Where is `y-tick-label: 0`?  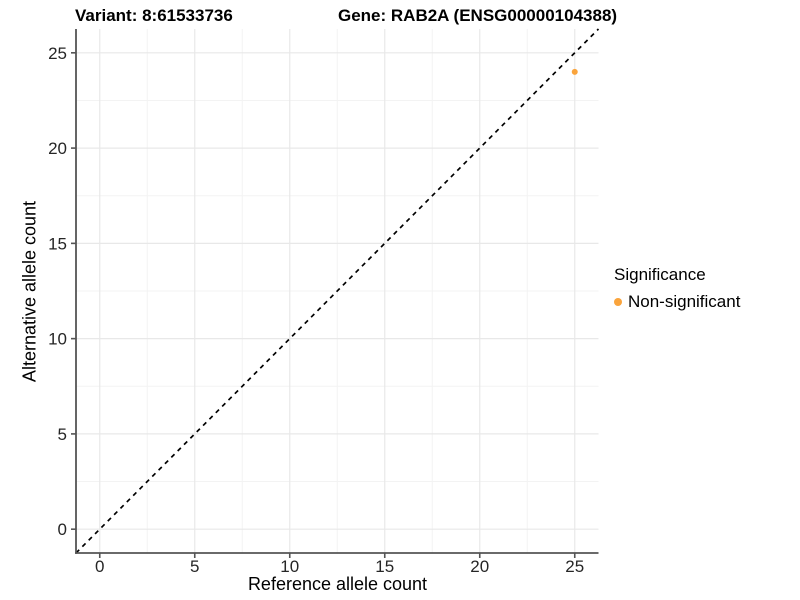 y-tick-label: 0 is located at coordinates (62, 529).